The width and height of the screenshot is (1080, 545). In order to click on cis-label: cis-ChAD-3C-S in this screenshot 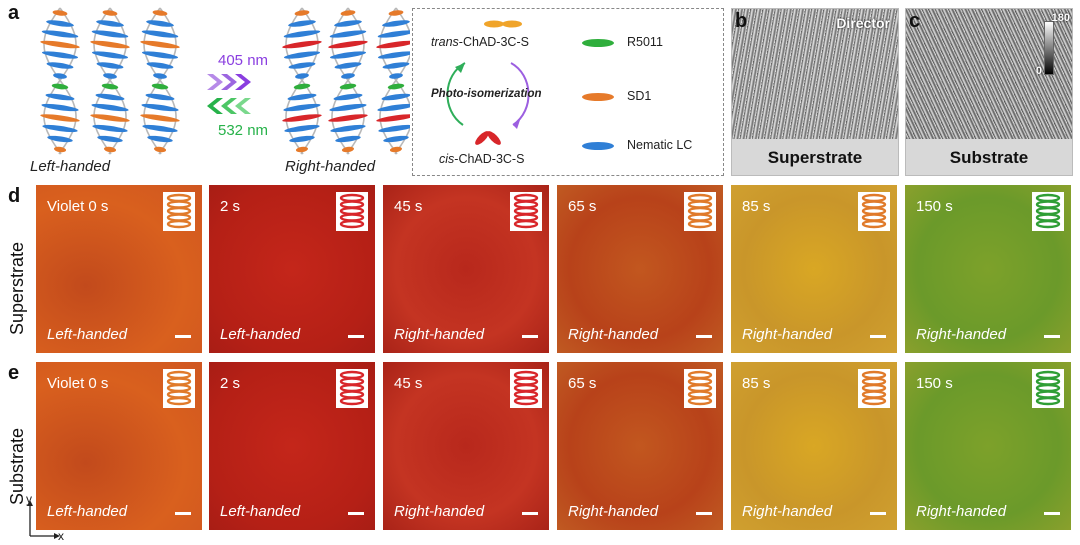, I will do `click(482, 159)`.